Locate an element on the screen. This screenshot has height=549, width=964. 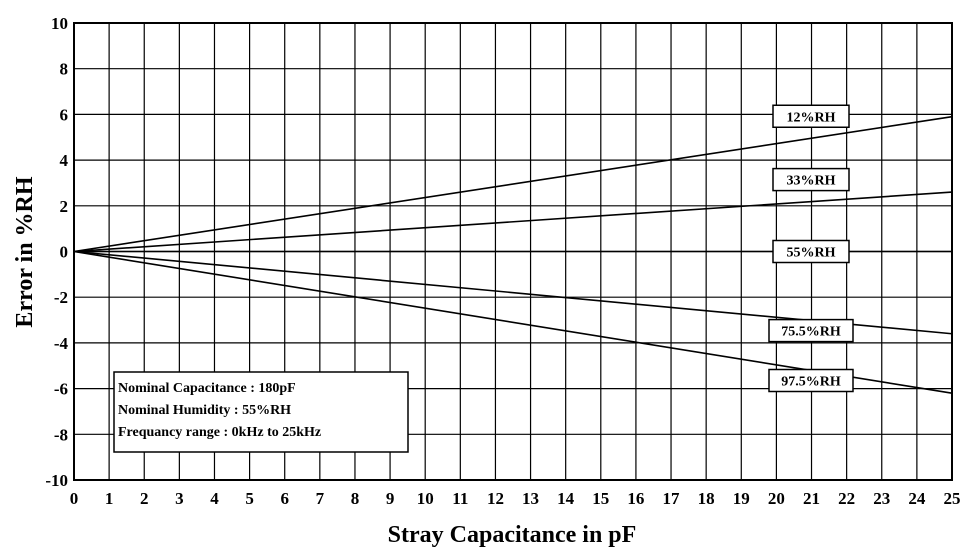
y-tick-label: -8 is located at coordinates (61, 434).